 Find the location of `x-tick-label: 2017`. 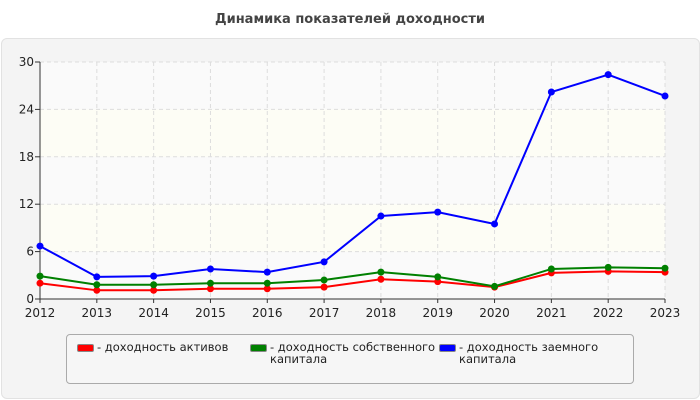

x-tick-label: 2017 is located at coordinates (324, 313).